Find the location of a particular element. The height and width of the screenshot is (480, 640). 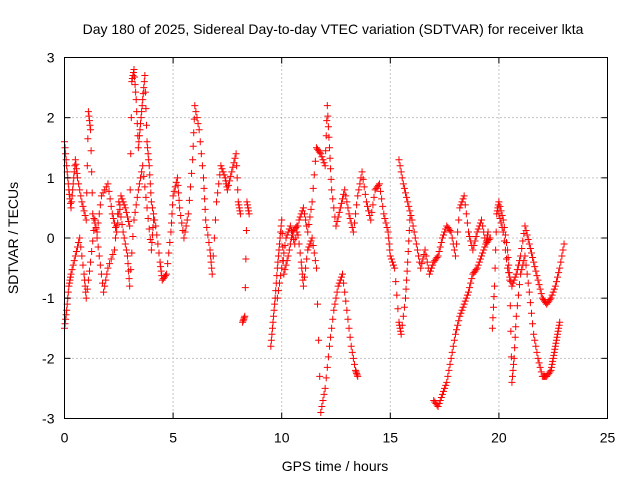

x-tick-labels: 0 5 10 15 20 25 is located at coordinates (338, 438).